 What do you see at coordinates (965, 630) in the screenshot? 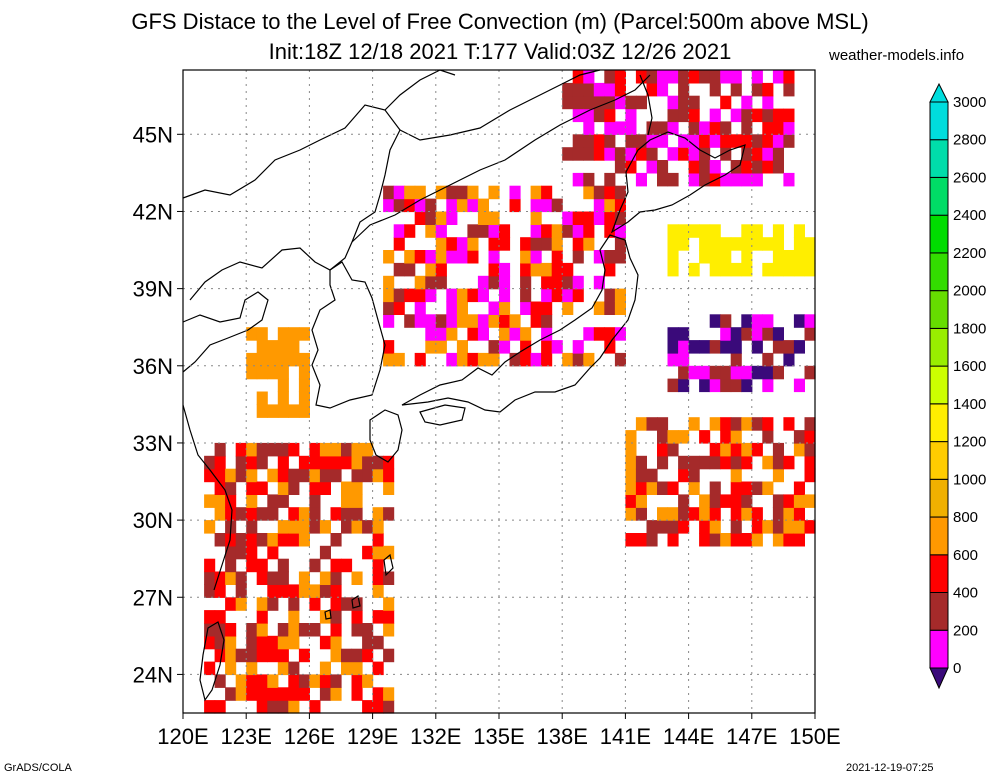
I see `colorbar-label: 200` at bounding box center [965, 630].